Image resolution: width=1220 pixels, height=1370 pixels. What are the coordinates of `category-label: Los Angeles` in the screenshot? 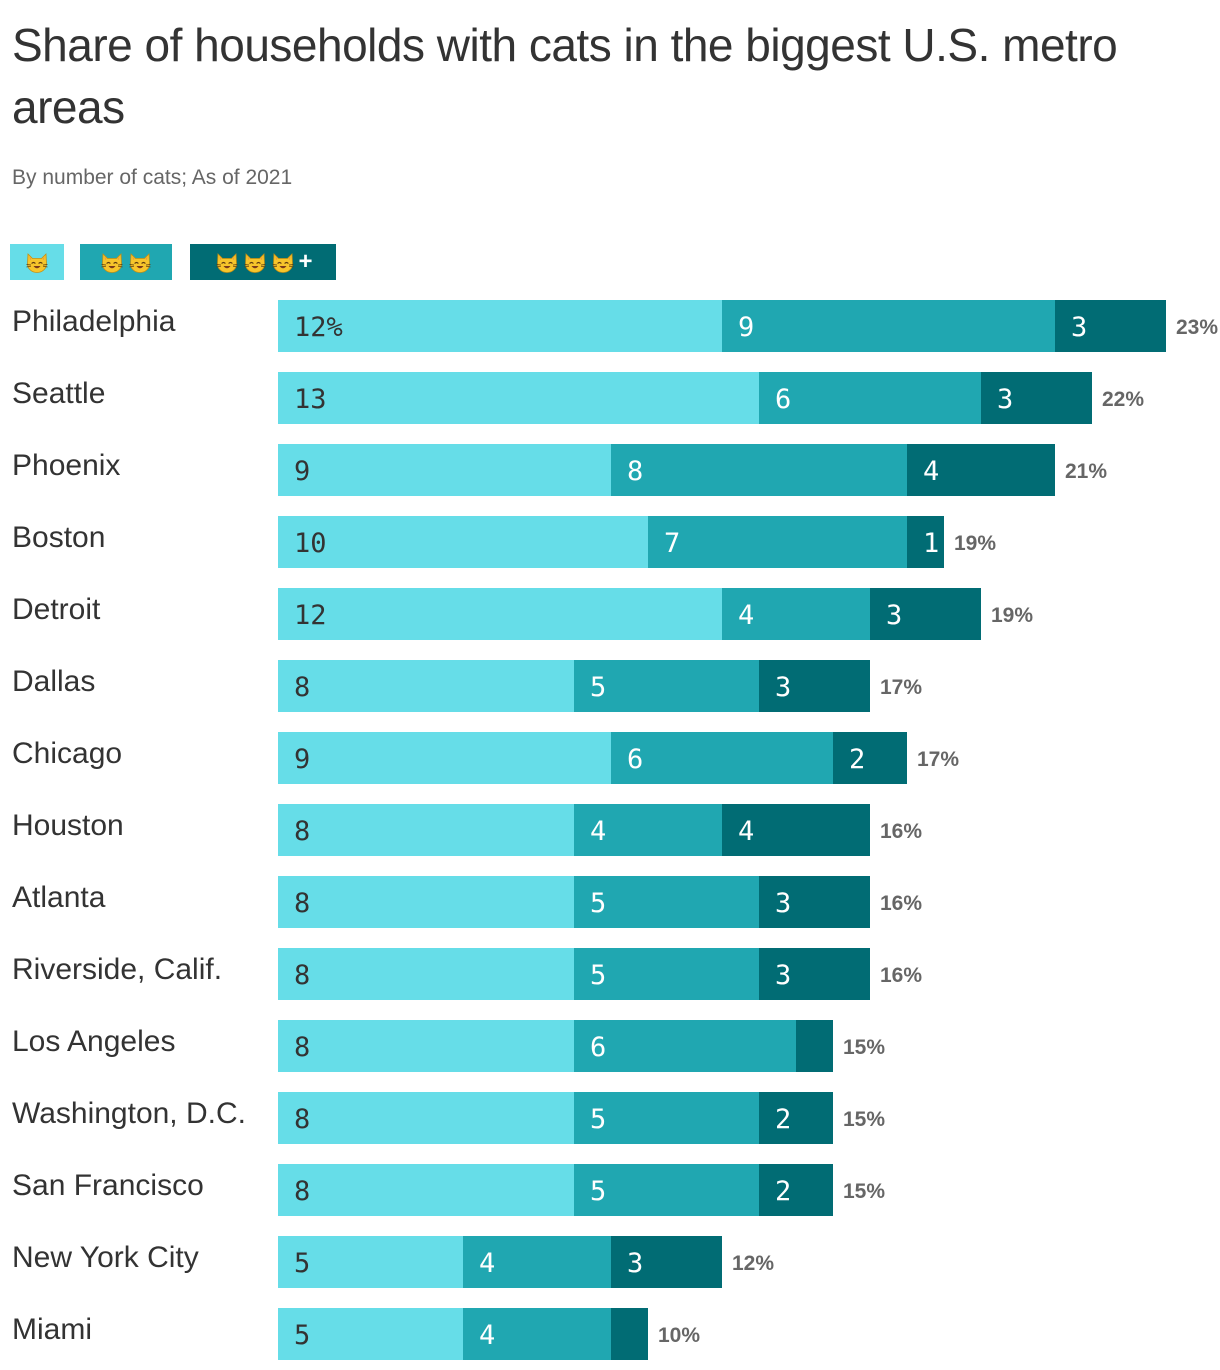 It's located at (94, 1041).